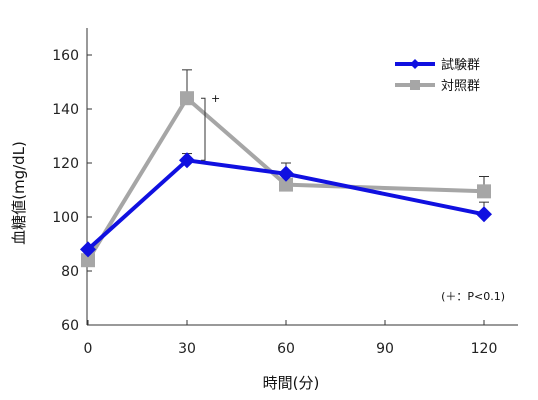 Image resolution: width=538 pixels, height=400 pixels. What do you see at coordinates (65, 164) in the screenshot?
I see `y-tick-label: 120` at bounding box center [65, 164].